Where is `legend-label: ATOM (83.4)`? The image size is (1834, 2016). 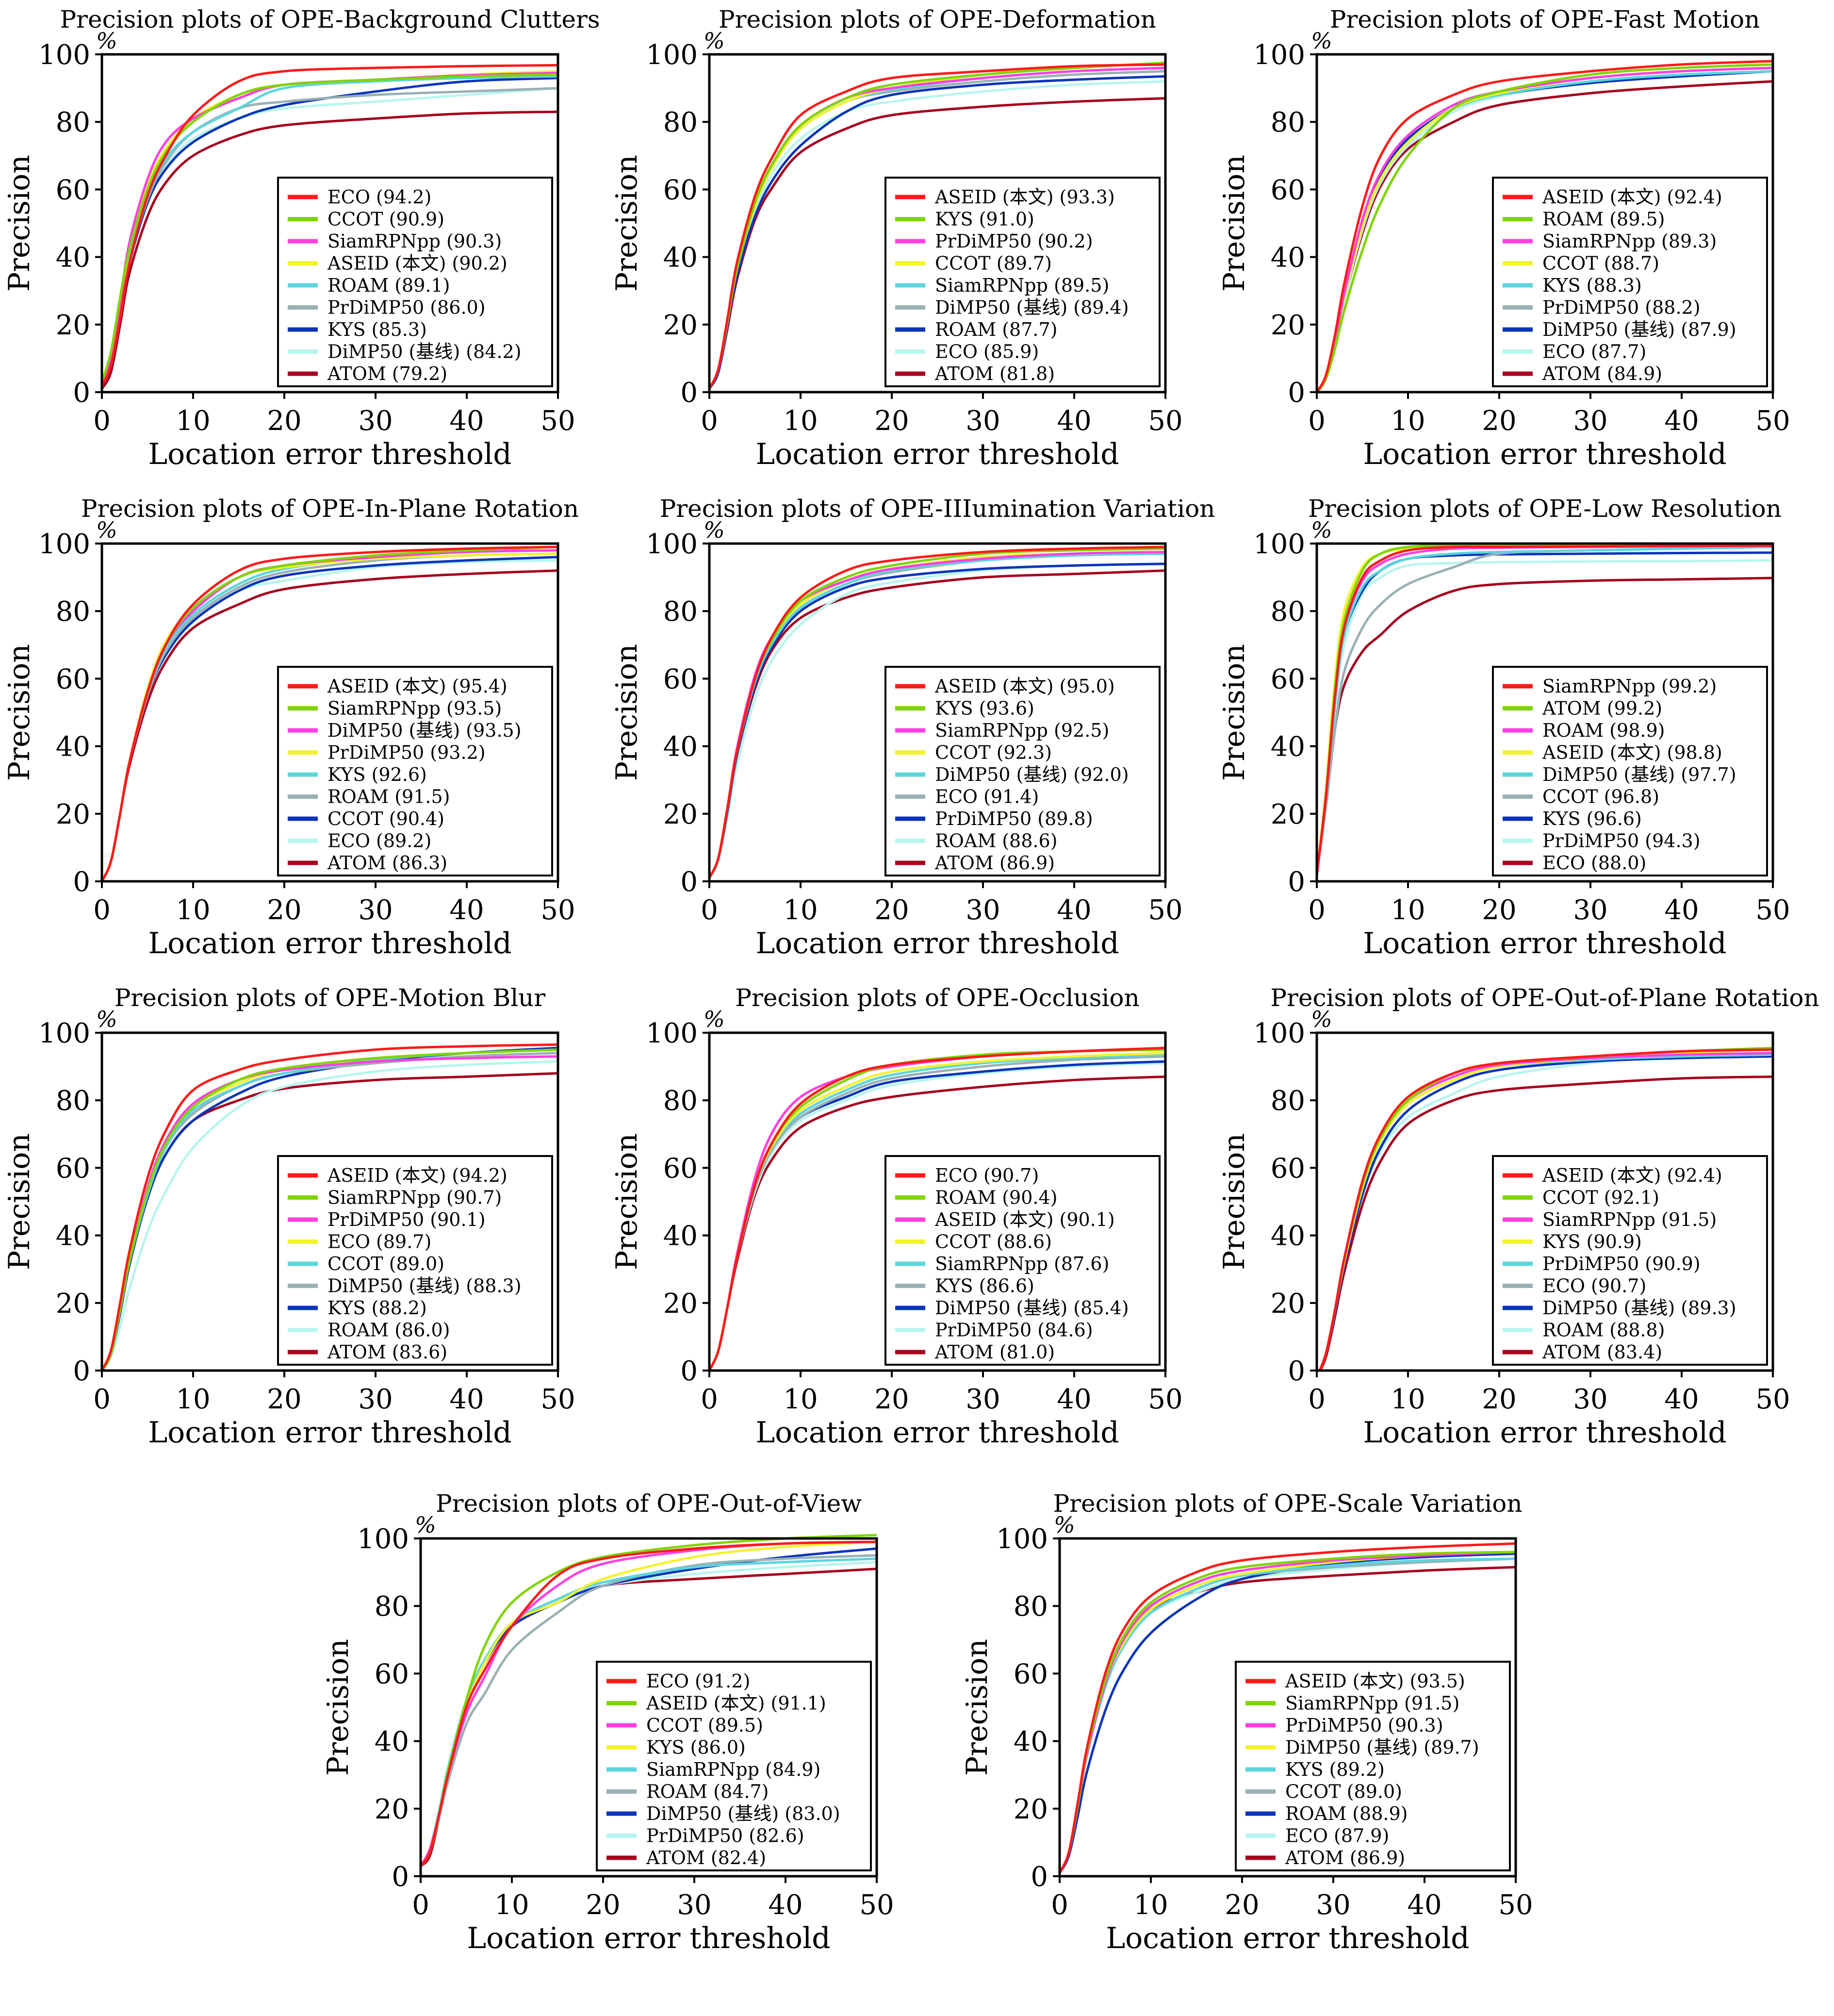
legend-label: ATOM (83.4) is located at coordinates (1602, 1352).